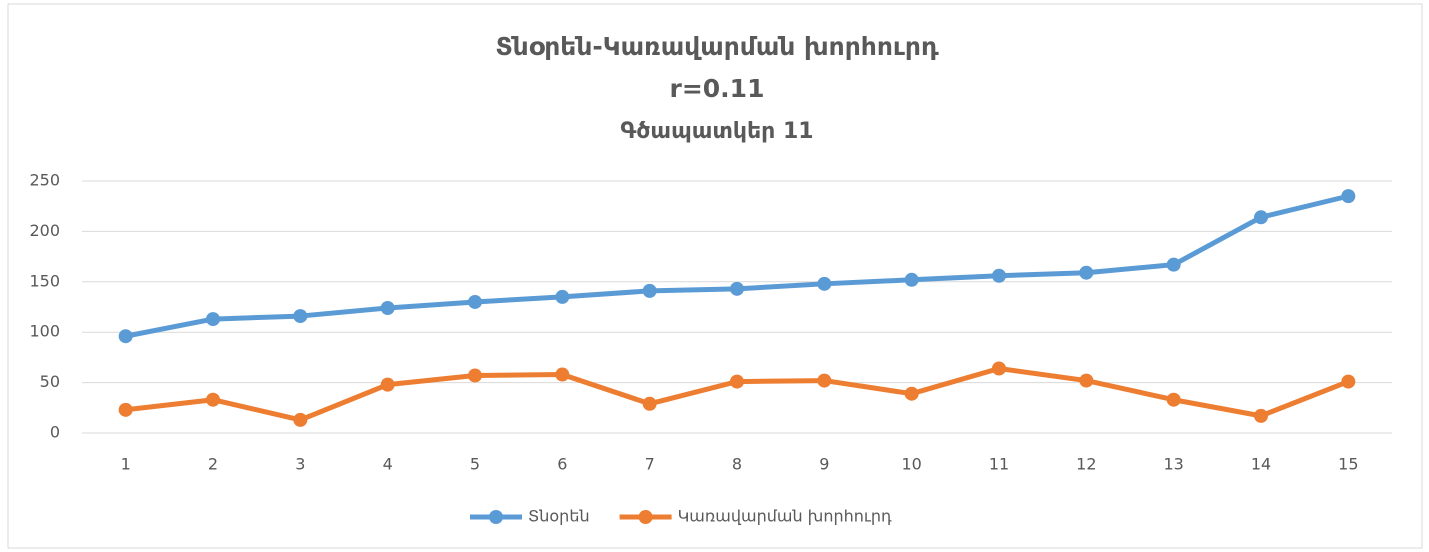 This screenshot has height=552, width=1429. Describe the element at coordinates (300, 464) in the screenshot. I see `x-tick-label: 3` at that location.